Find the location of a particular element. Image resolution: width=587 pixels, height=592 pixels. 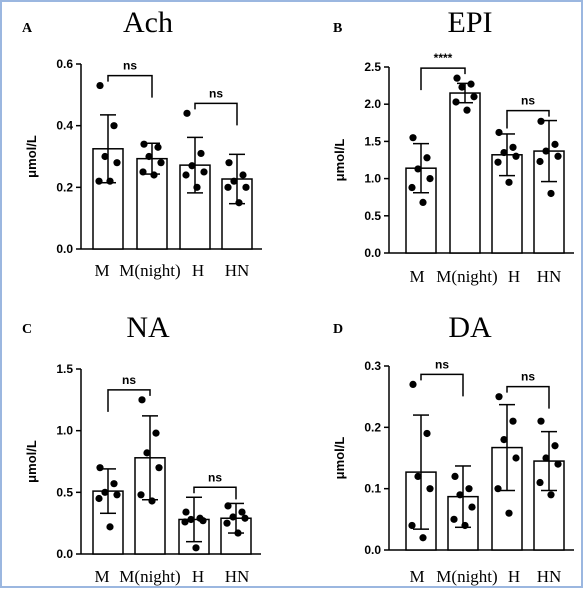

y-tick-label: 2.5 is located at coordinates (372, 67).